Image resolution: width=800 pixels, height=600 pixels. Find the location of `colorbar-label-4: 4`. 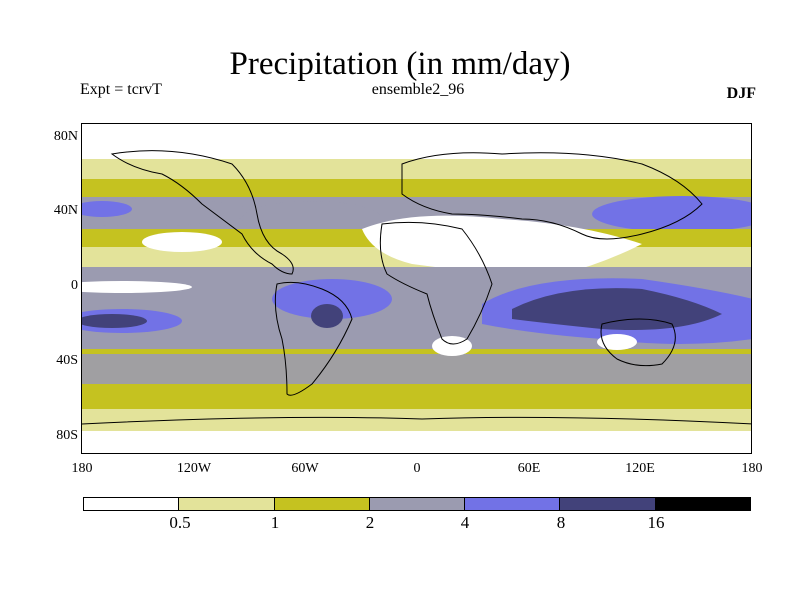

colorbar-label-4: 4 is located at coordinates (465, 522).